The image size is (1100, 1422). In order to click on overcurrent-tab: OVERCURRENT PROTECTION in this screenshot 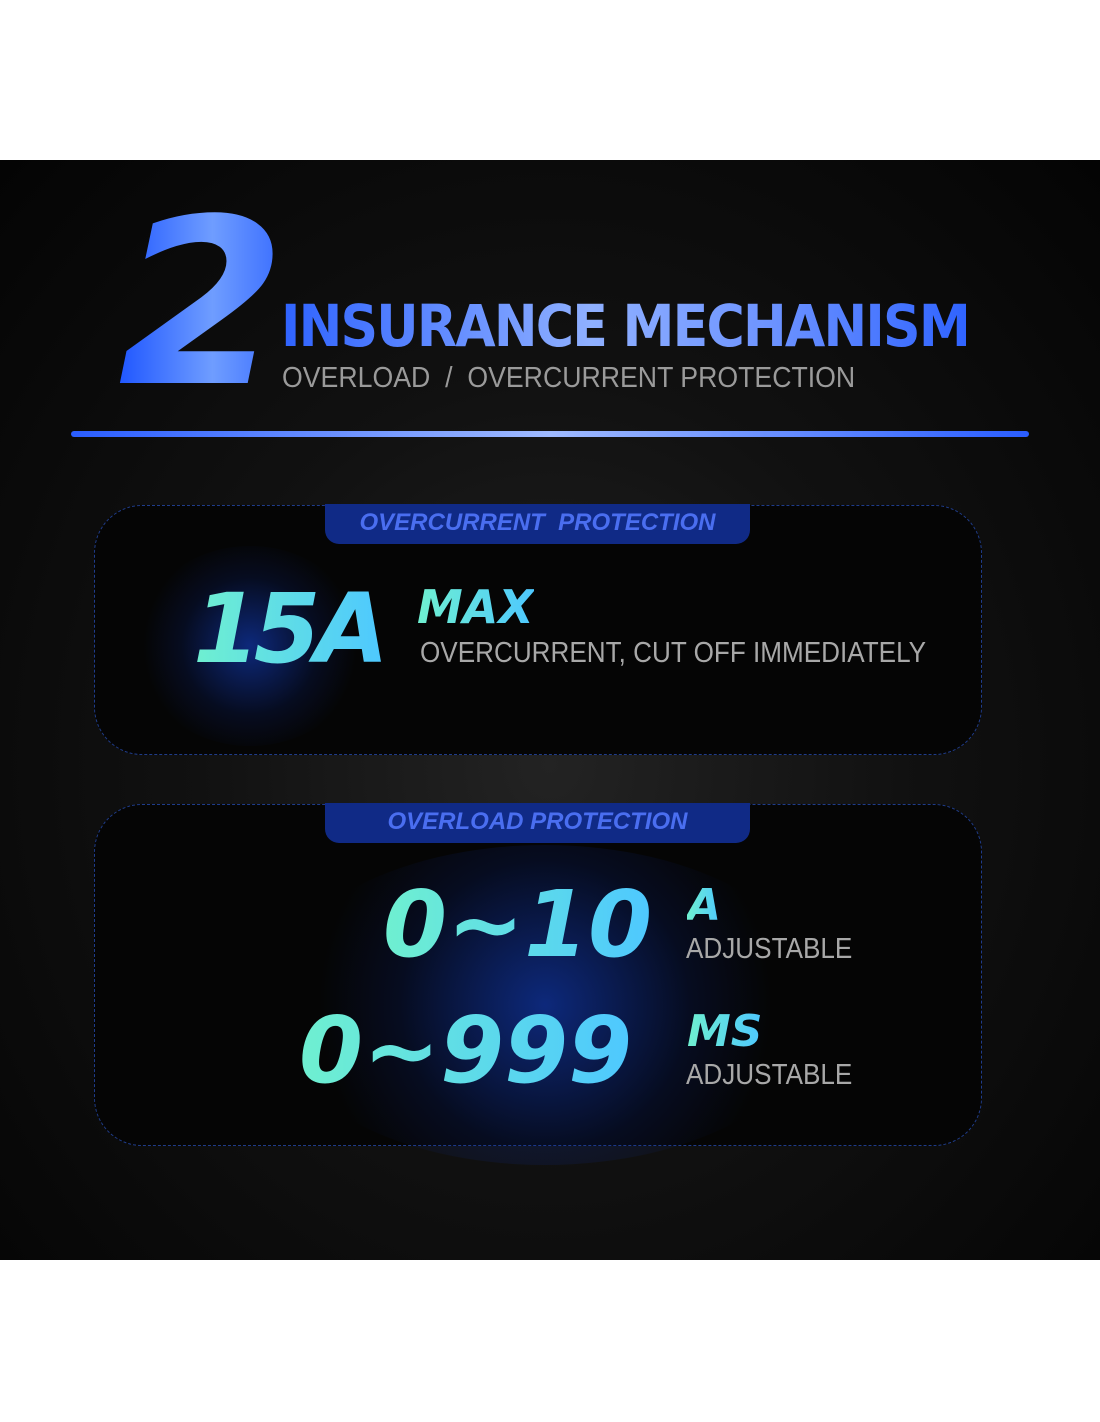, I will do `click(537, 524)`.